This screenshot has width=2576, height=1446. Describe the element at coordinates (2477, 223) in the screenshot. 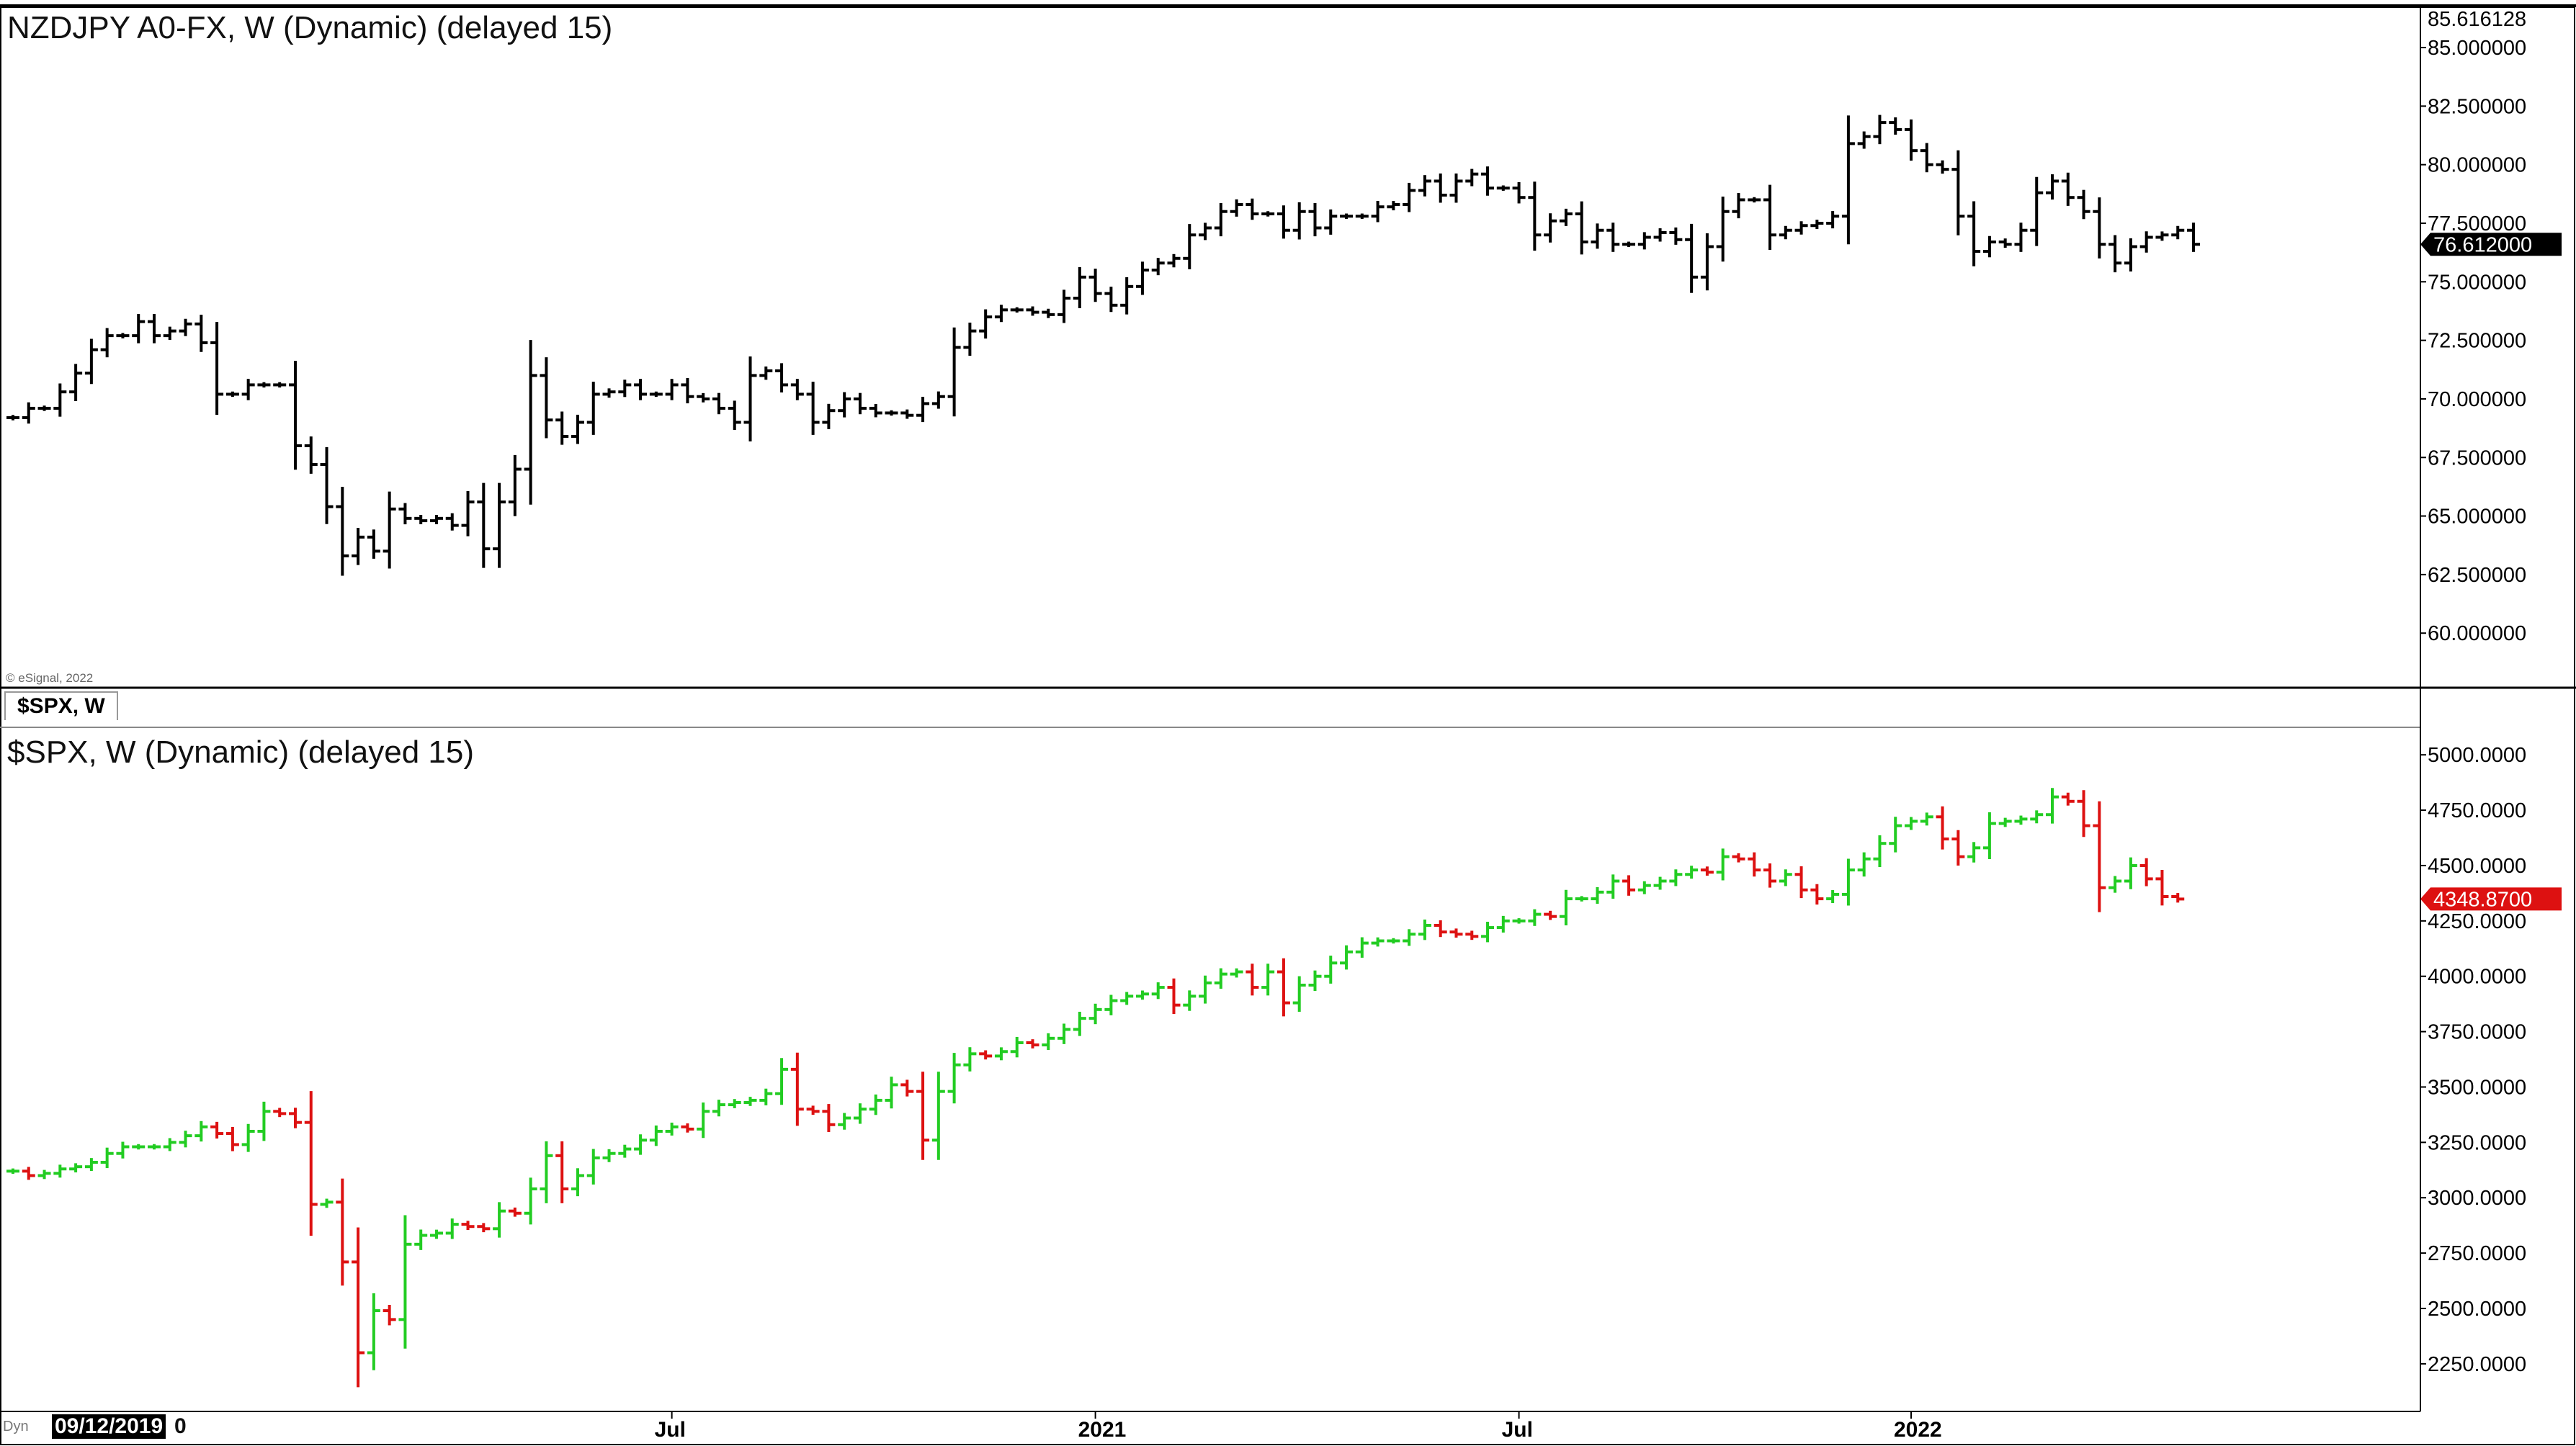

I see `y-tick-label: 77.500000` at that location.